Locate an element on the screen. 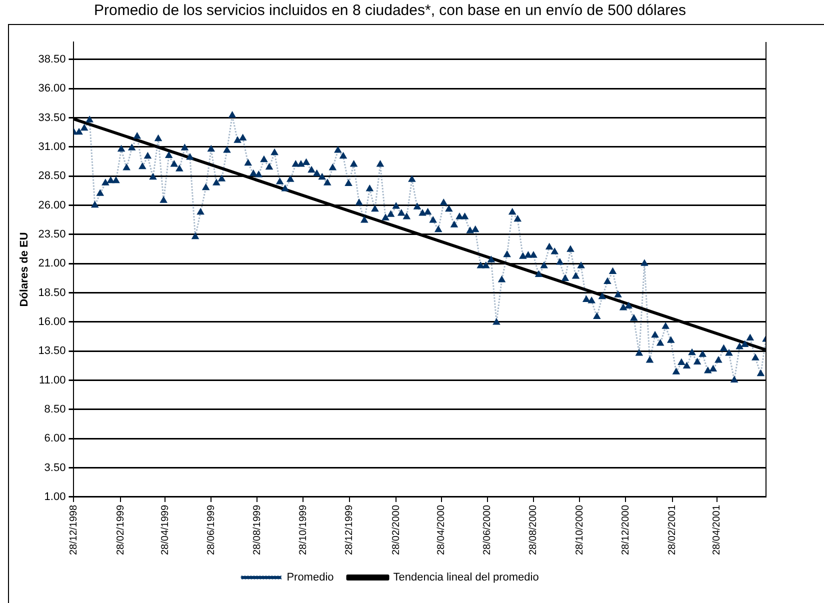 Image resolution: width=824 pixels, height=603 pixels. legend-label: Promedio is located at coordinates (310, 578).